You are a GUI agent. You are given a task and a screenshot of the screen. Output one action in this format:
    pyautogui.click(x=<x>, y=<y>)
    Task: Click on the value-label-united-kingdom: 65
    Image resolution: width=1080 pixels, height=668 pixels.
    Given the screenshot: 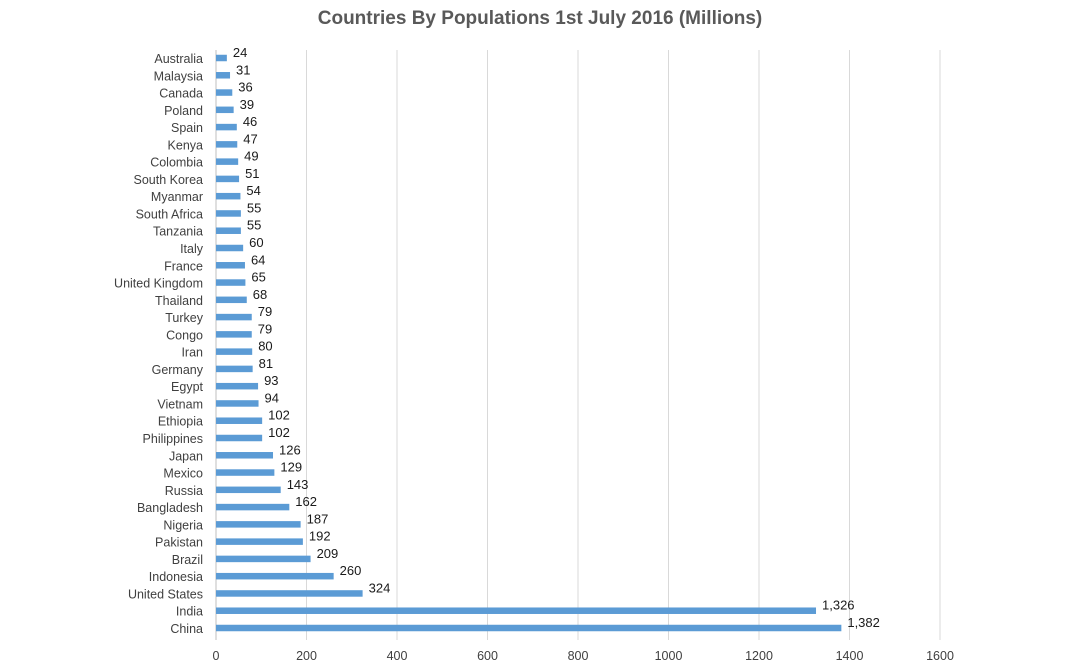 What is the action you would take?
    pyautogui.click(x=258, y=277)
    